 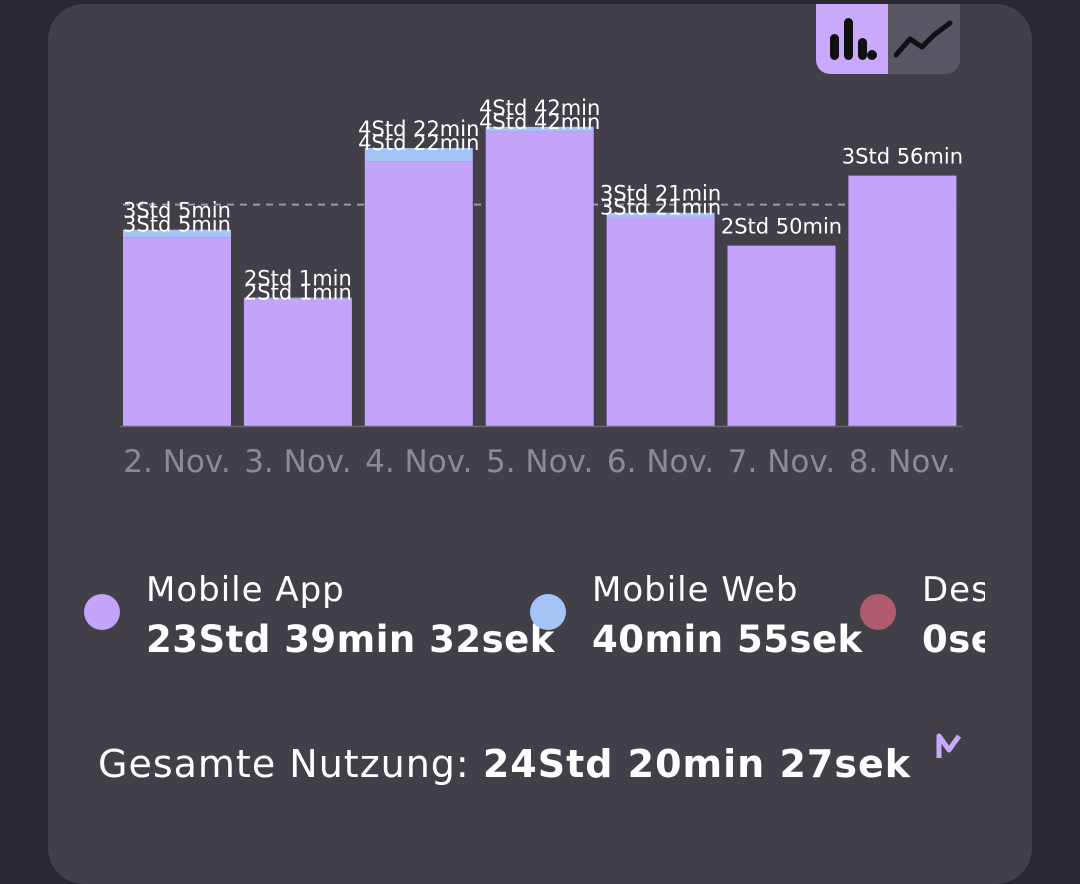 I want to click on bar-segment-label: 4Std 42min, so click(x=539, y=122).